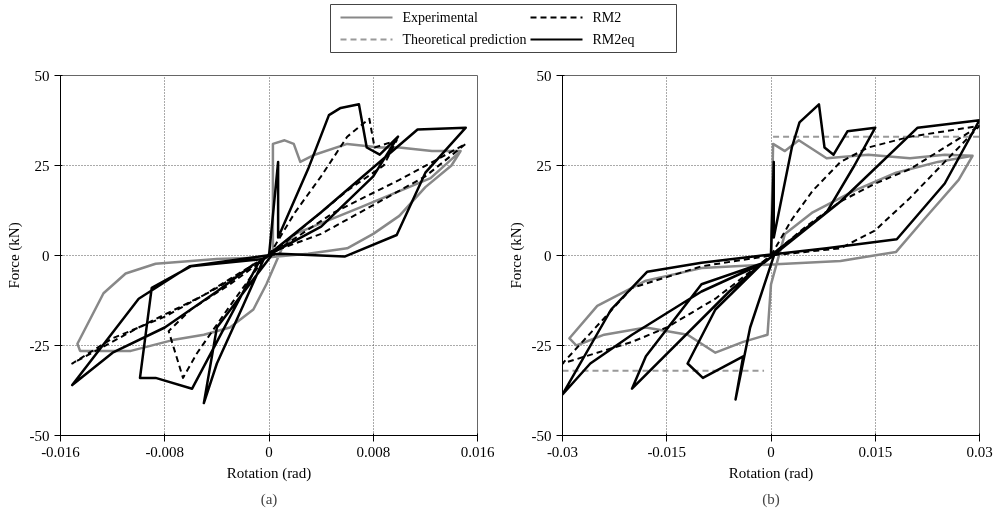  Describe the element at coordinates (61, 451) in the screenshot. I see `x-tick-label: -0.016` at that location.